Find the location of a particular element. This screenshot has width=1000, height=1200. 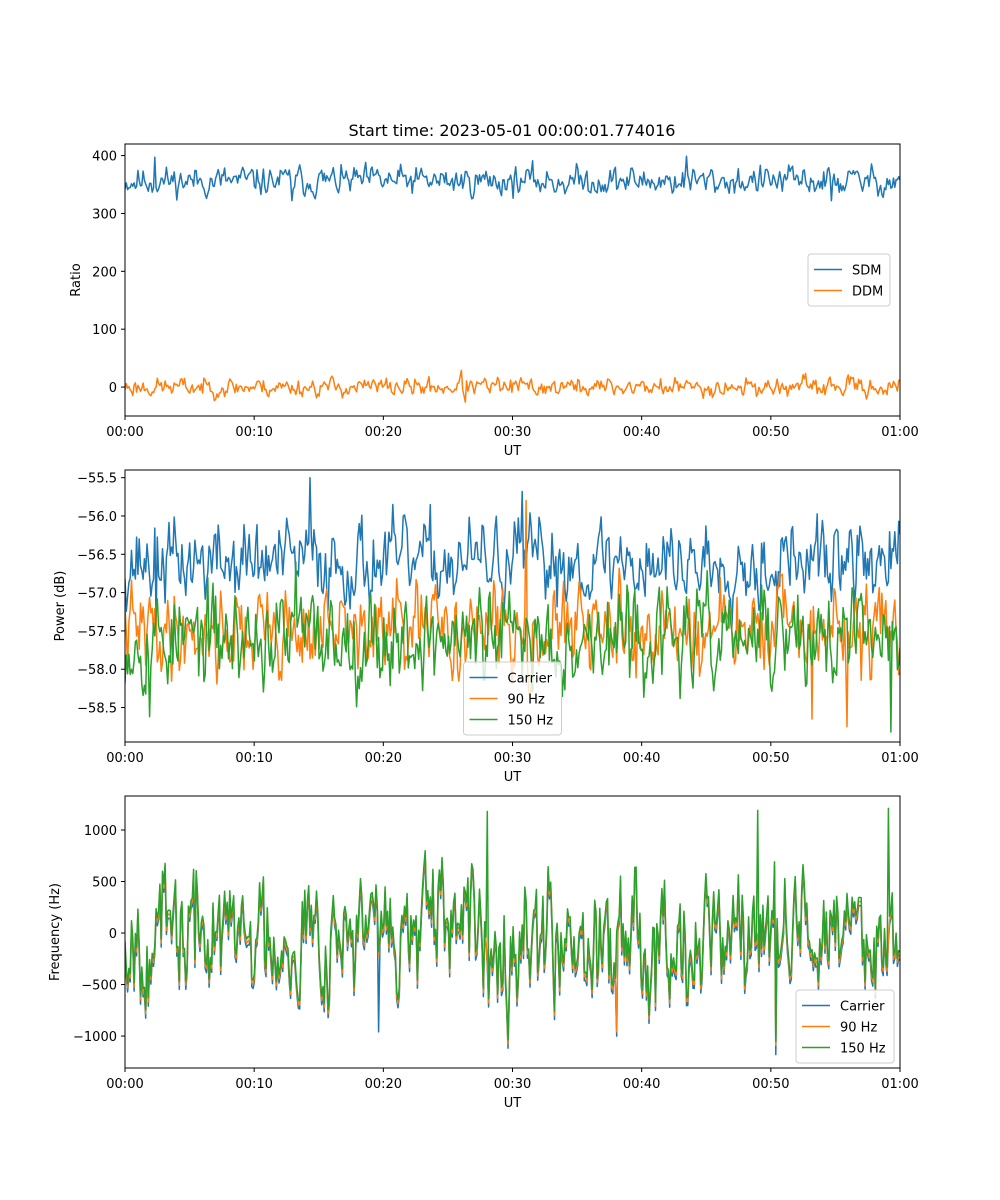

y-tick-label: −55.5 is located at coordinates (97, 479).